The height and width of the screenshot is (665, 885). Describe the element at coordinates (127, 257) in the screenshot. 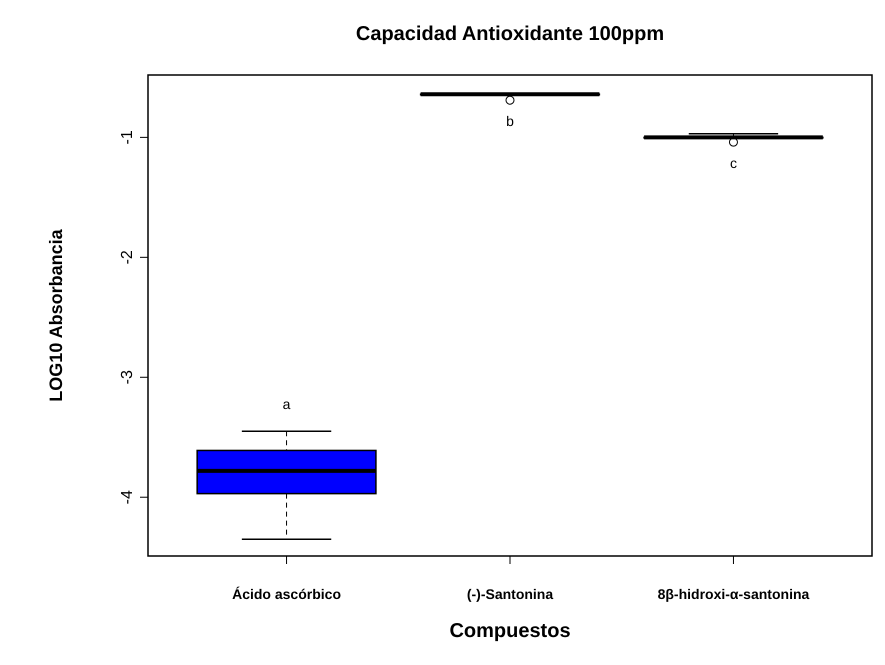

I see `y-tick-label: -2` at that location.